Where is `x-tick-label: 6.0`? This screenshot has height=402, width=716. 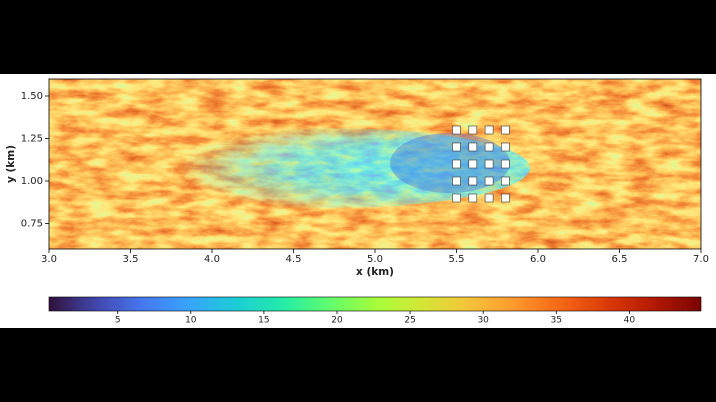
x-tick-label: 6.0 is located at coordinates (538, 259).